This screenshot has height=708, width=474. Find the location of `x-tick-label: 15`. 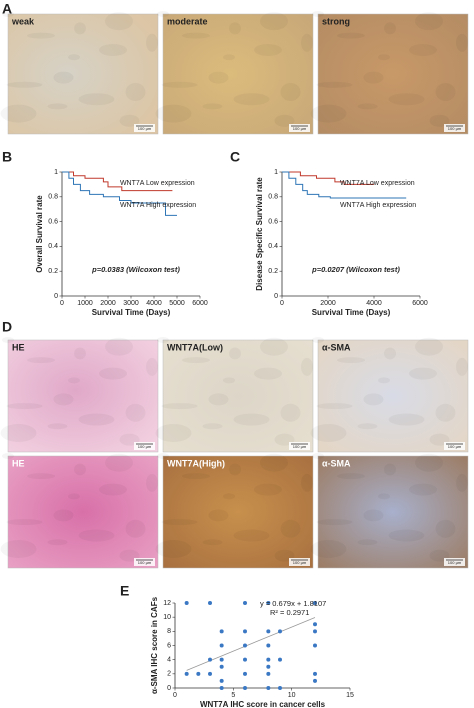

x-tick-label: 15 is located at coordinates (350, 695).